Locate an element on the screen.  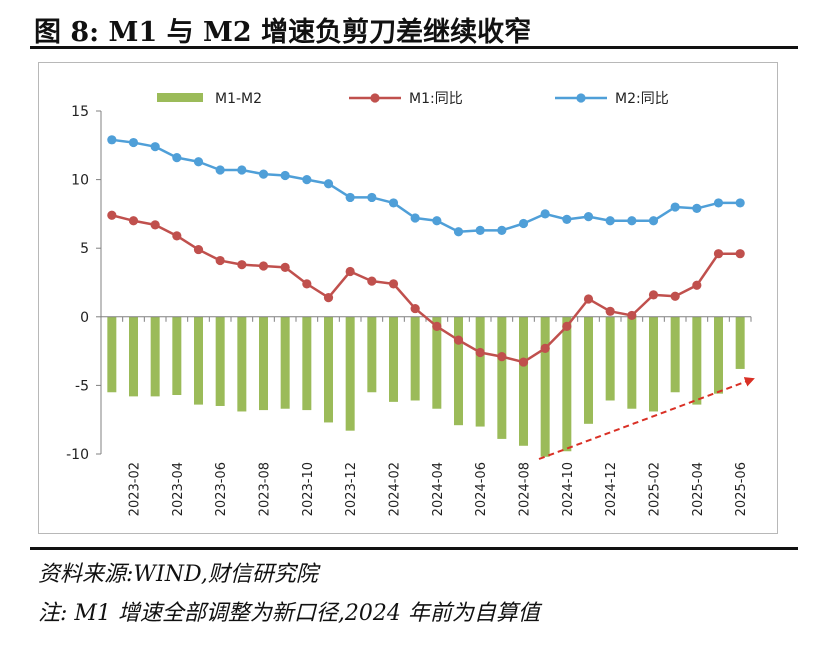
y-tick-label: -10 is located at coordinates (77, 455).